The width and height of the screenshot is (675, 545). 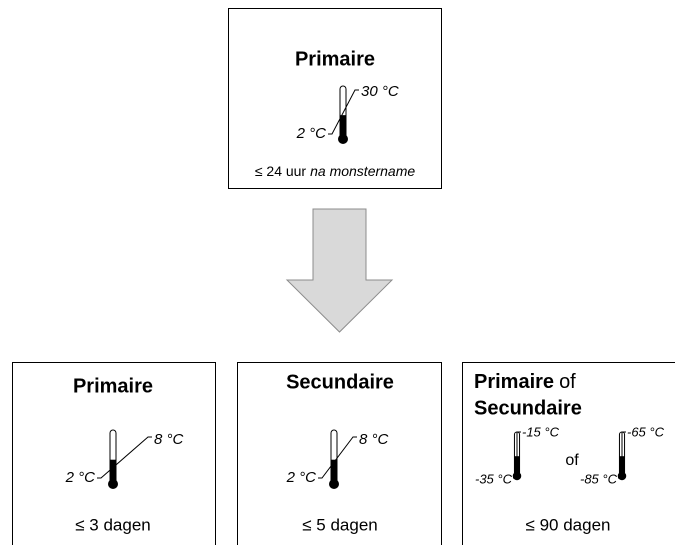 What do you see at coordinates (335, 59) in the screenshot?
I see `top-title: Primaire` at bounding box center [335, 59].